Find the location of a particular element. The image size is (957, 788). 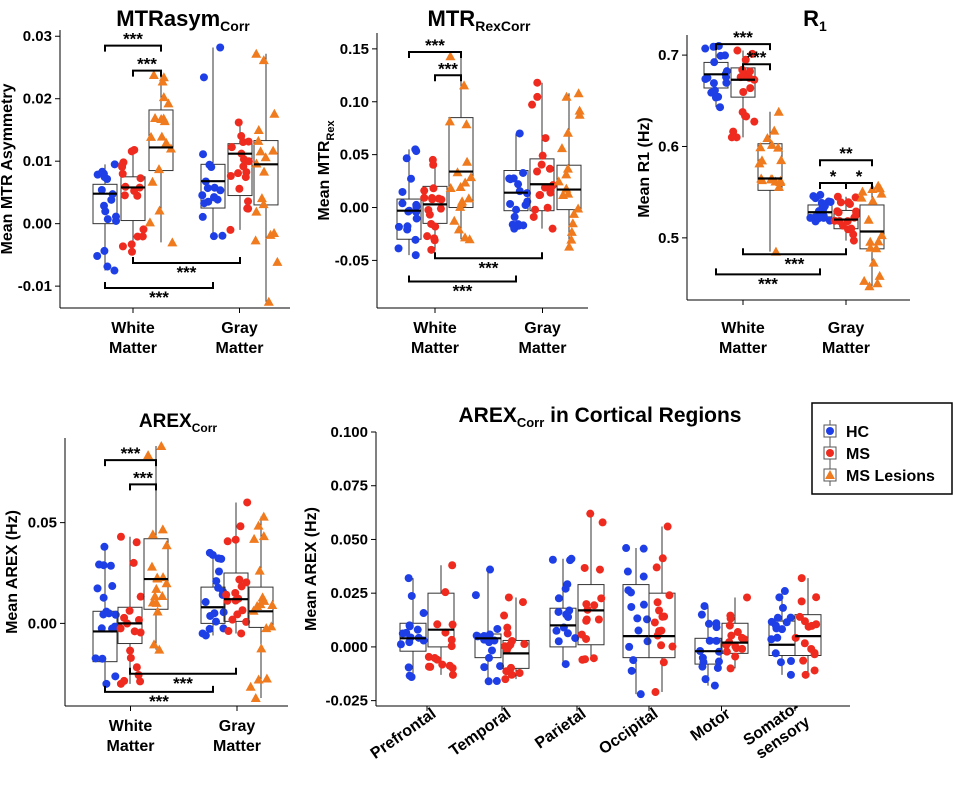

box-iqr is located at coordinates (409, 219).